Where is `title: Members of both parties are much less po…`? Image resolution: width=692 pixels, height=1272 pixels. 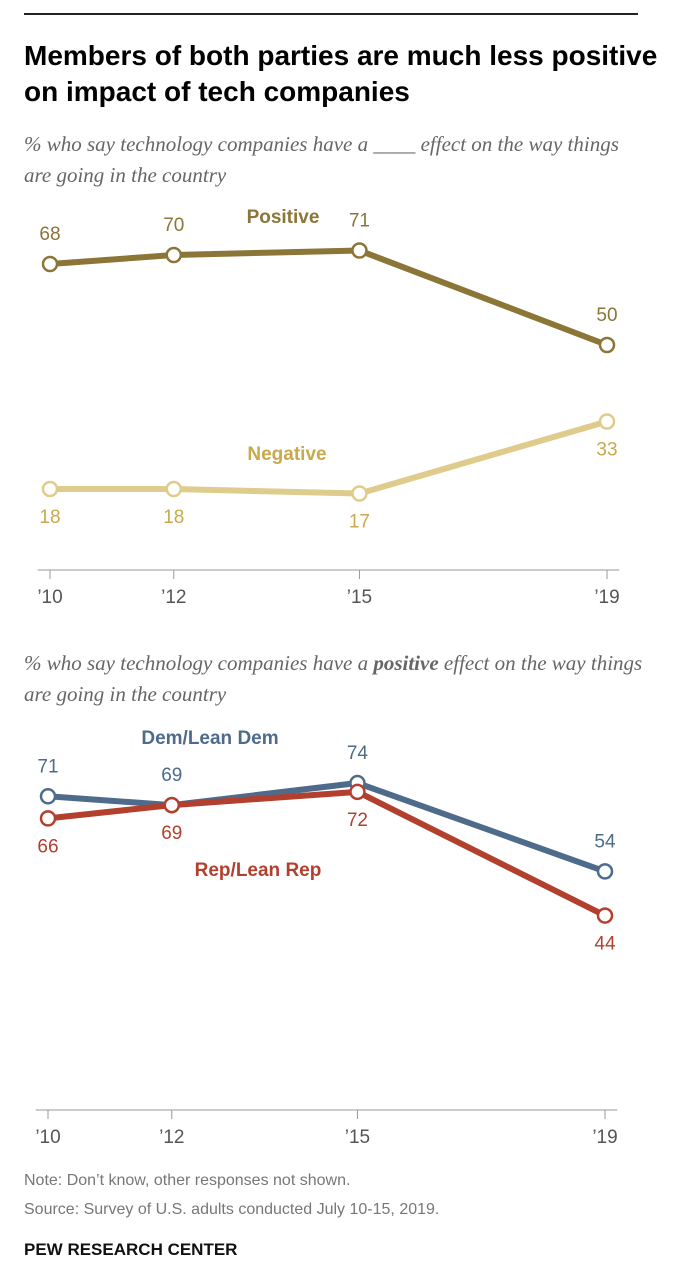 title: Members of both parties are much less po… is located at coordinates (341, 73).